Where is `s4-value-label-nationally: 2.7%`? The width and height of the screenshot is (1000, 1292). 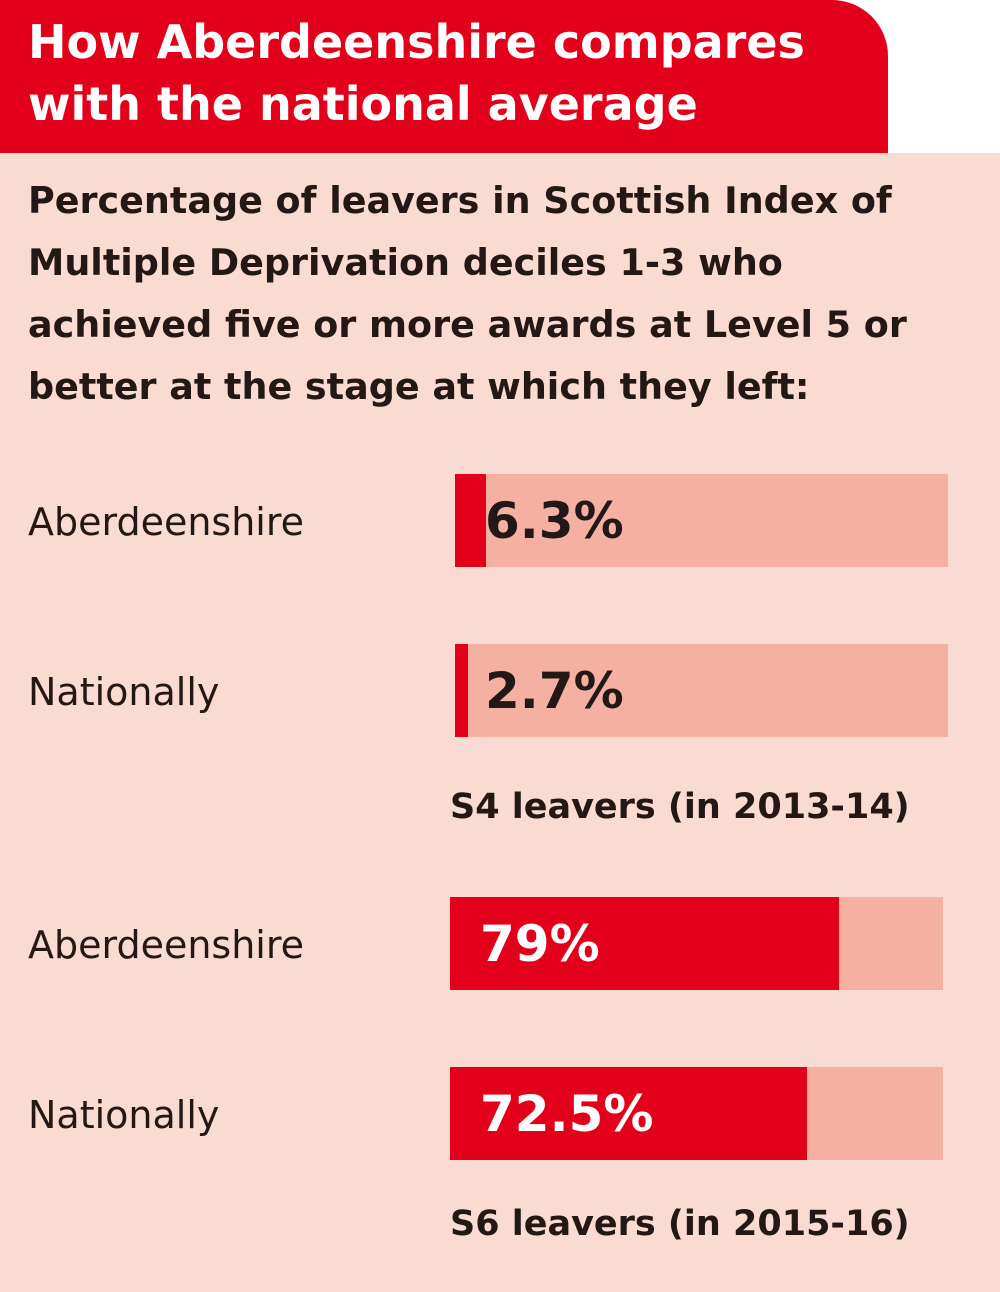
s4-value-label-nationally: 2.7% is located at coordinates (554, 690).